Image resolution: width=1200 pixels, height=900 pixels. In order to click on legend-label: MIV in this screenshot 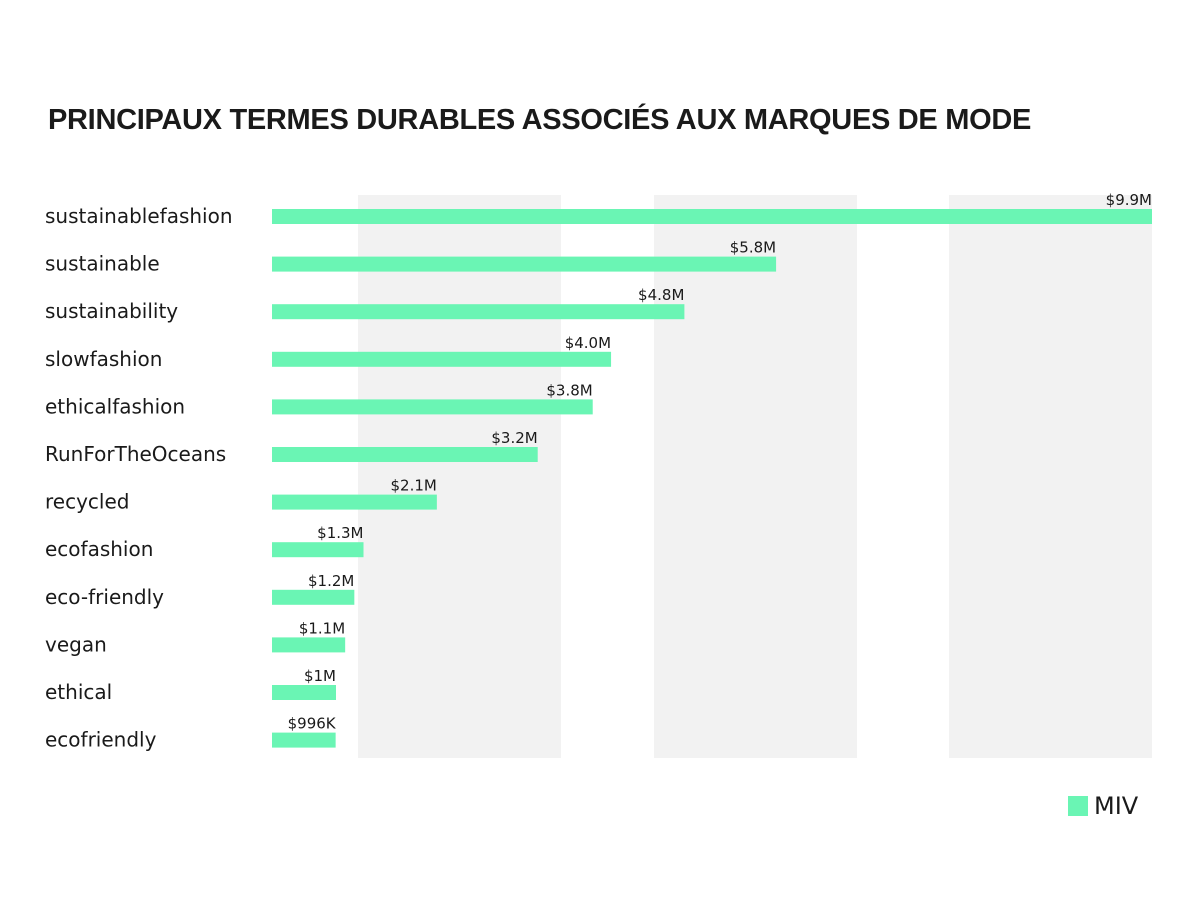, I will do `click(1116, 806)`.